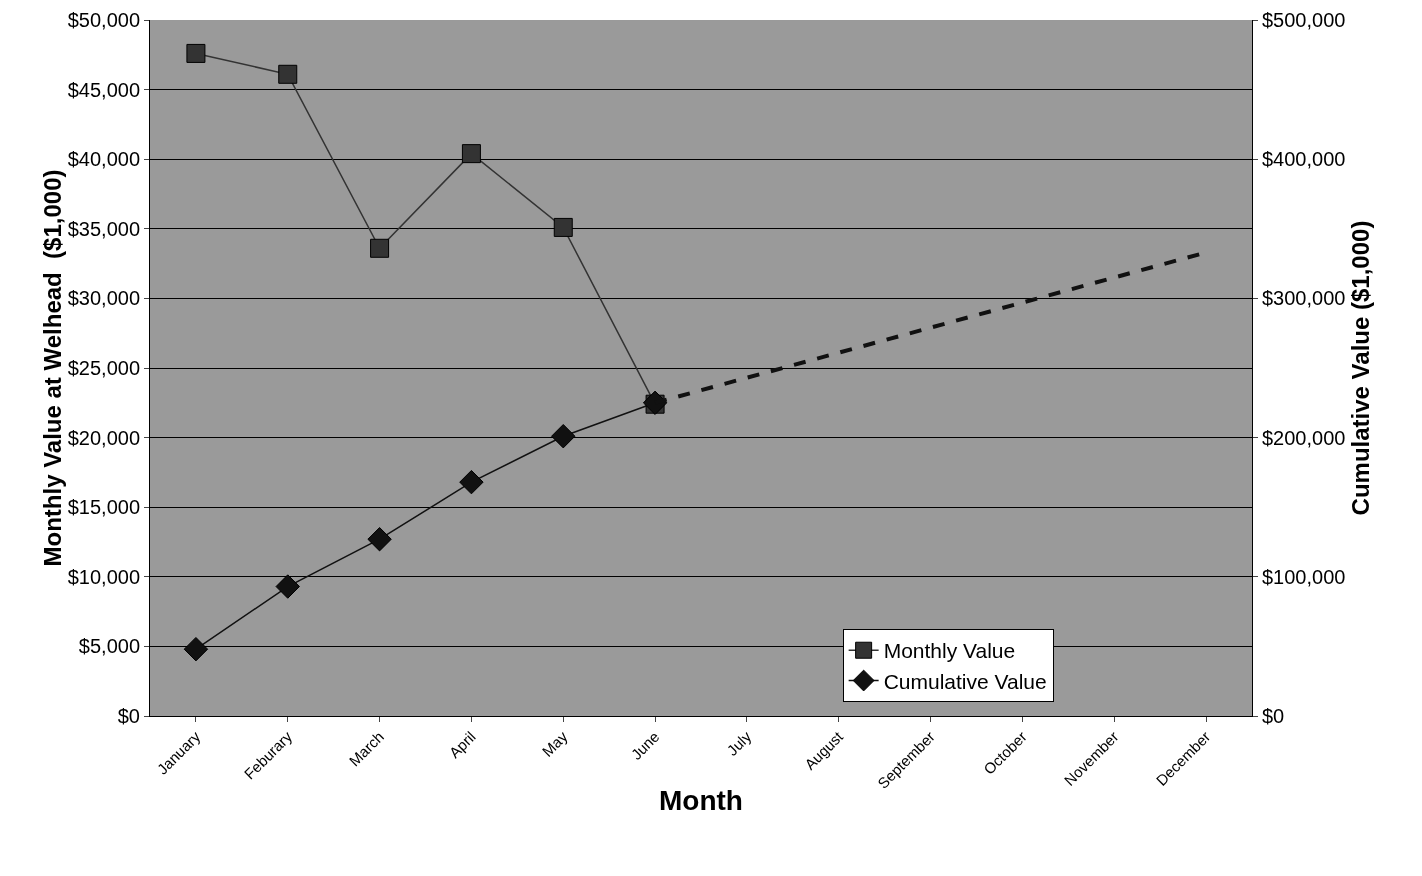 Image resolution: width=1422 pixels, height=876 pixels. I want to click on y2-tick-label: $100,000, so click(1304, 576).